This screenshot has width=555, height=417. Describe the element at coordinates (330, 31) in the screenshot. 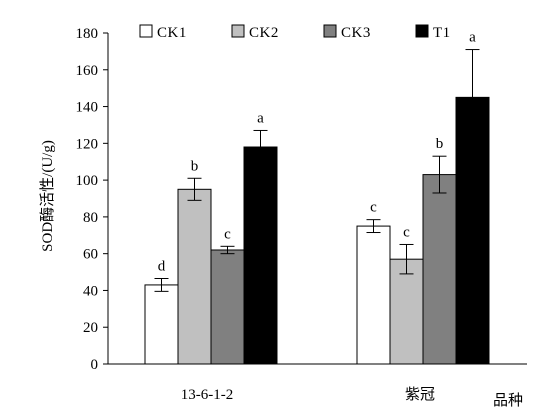

I see `legend-swatch-ck3` at that location.